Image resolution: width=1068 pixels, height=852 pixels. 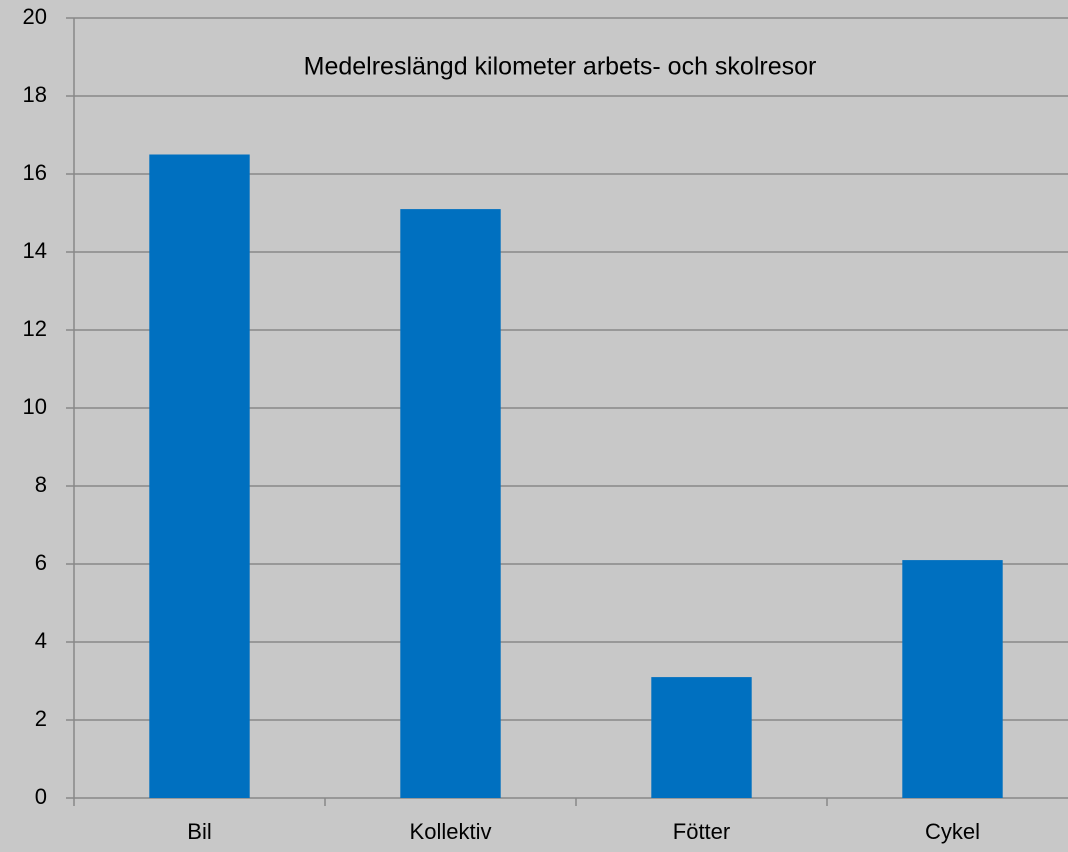 What do you see at coordinates (701, 831) in the screenshot?
I see `x-tick-label: Fötter` at bounding box center [701, 831].